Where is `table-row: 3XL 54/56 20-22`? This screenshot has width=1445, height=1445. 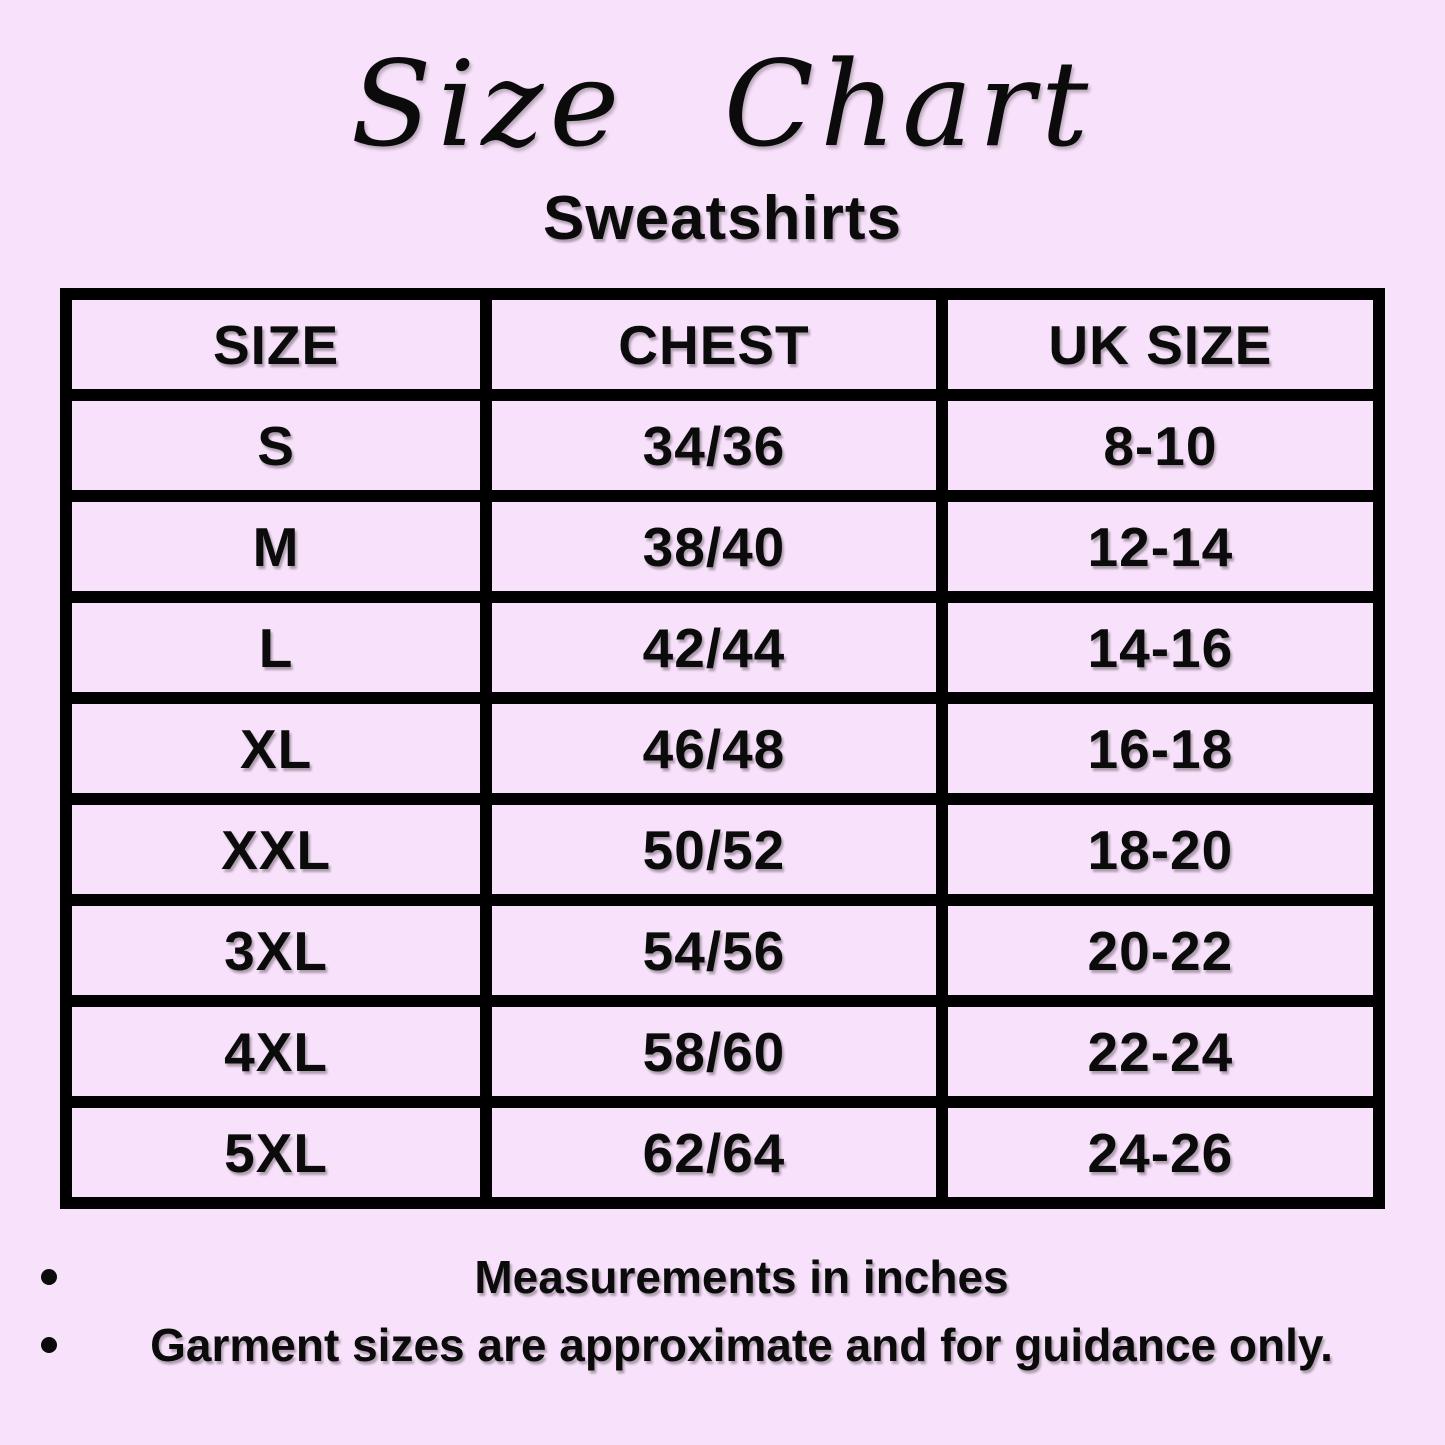 table-row: 3XL 54/56 20-22 is located at coordinates (722, 951).